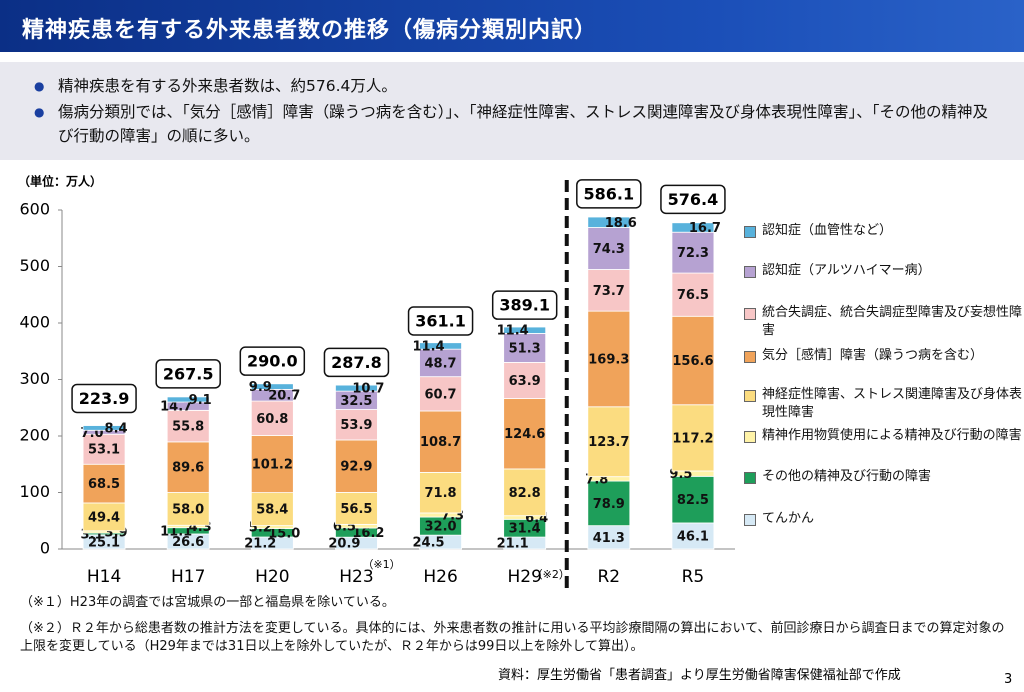 The width and height of the screenshot is (1024, 692). Describe the element at coordinates (512, 26) in the screenshot. I see `header-bar: 精神疾患を有する外来患者数の推移（傷病分類別内訳）` at that location.